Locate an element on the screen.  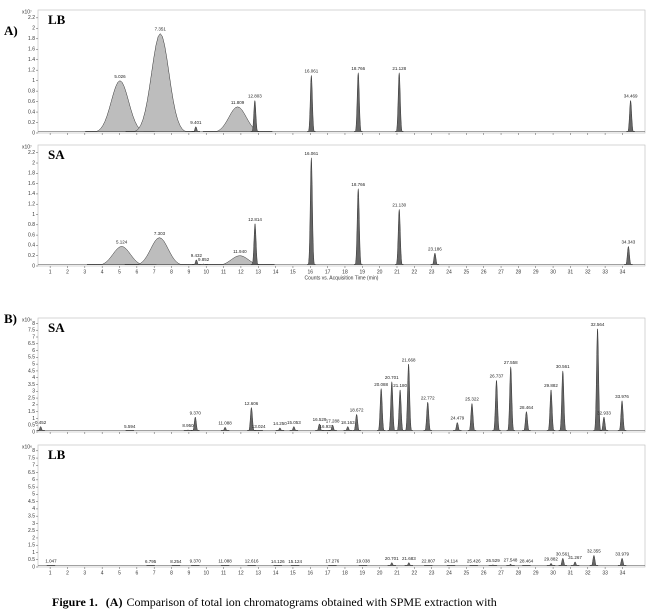
y-tick-label: 1.2 is located at coordinates (31, 205).